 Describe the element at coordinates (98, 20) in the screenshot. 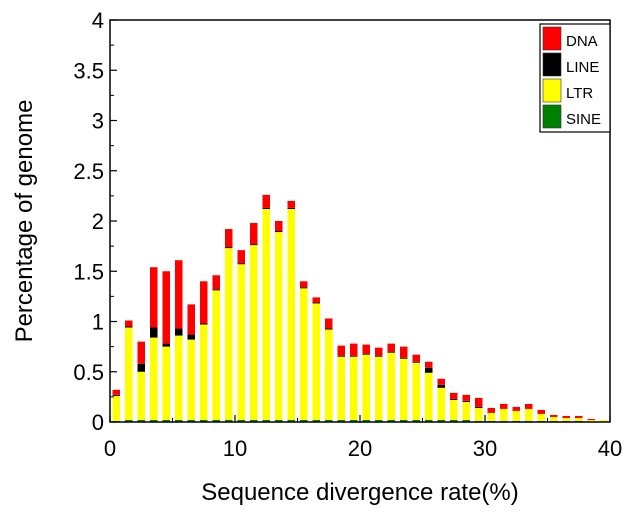

I see `y-tick-label: 4` at that location.